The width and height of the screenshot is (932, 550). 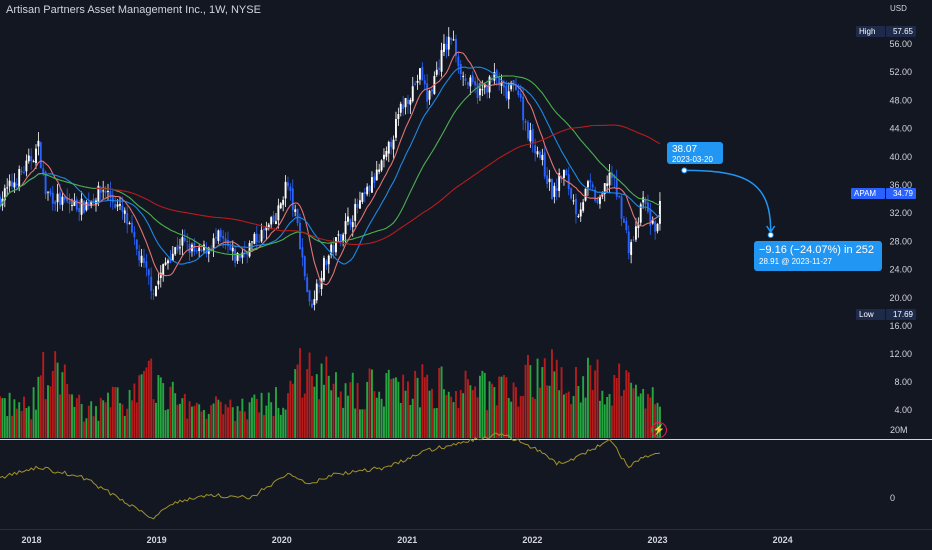 I want to click on lightning-icon: ⚡, so click(x=659, y=430).